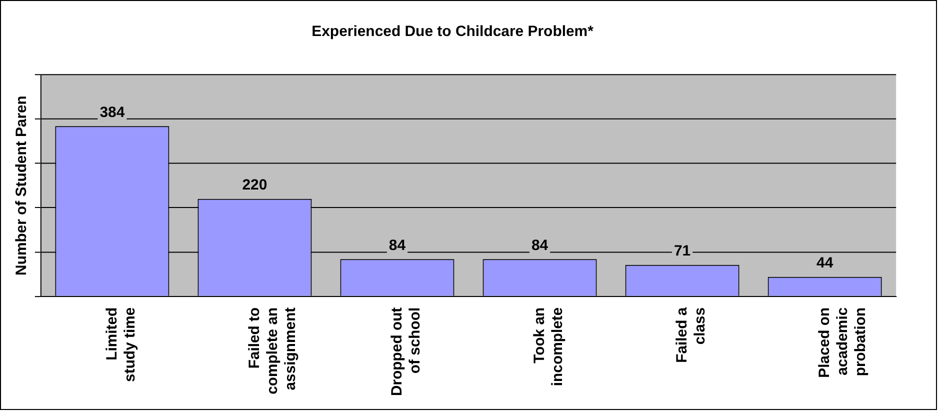 The image size is (939, 412). I want to click on x-tick-label: Took an incomplete, so click(548, 346).